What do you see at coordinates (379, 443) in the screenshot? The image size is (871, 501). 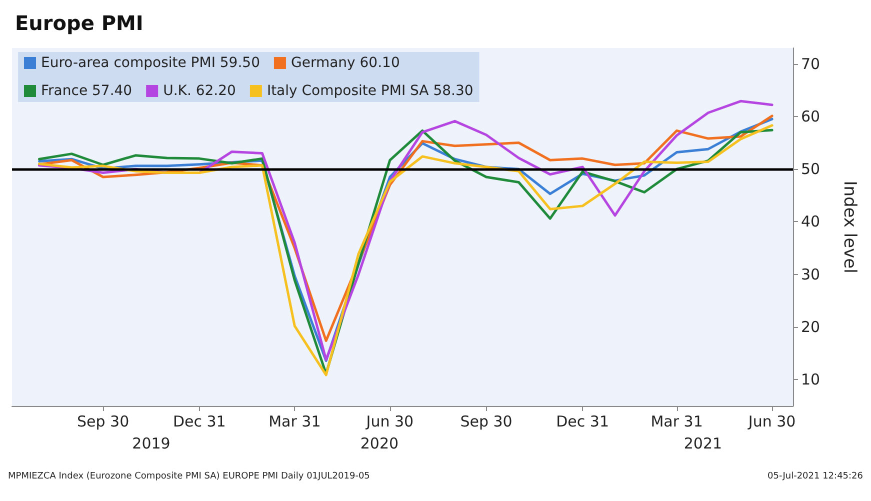 I see `x2-tick-label: 2020` at bounding box center [379, 443].